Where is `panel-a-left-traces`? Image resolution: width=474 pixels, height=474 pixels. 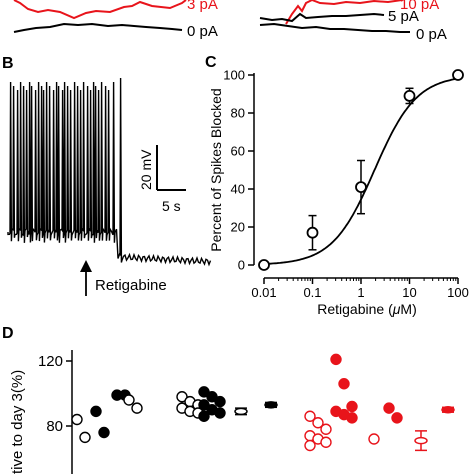 panel-a-left-traces is located at coordinates (100, 16).